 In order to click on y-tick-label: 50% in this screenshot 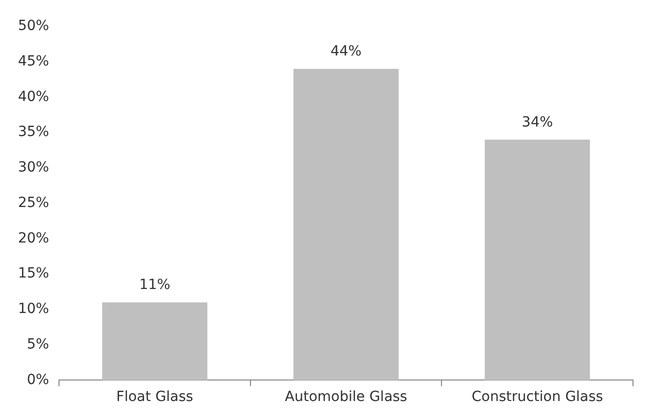, I will do `click(34, 26)`.